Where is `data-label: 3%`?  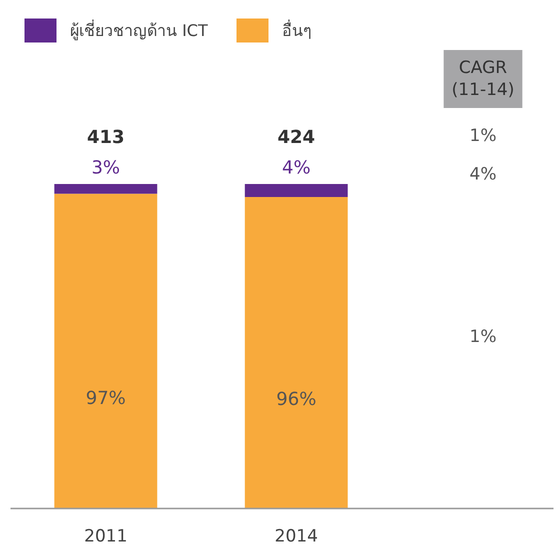
data-label: 3% is located at coordinates (105, 167).